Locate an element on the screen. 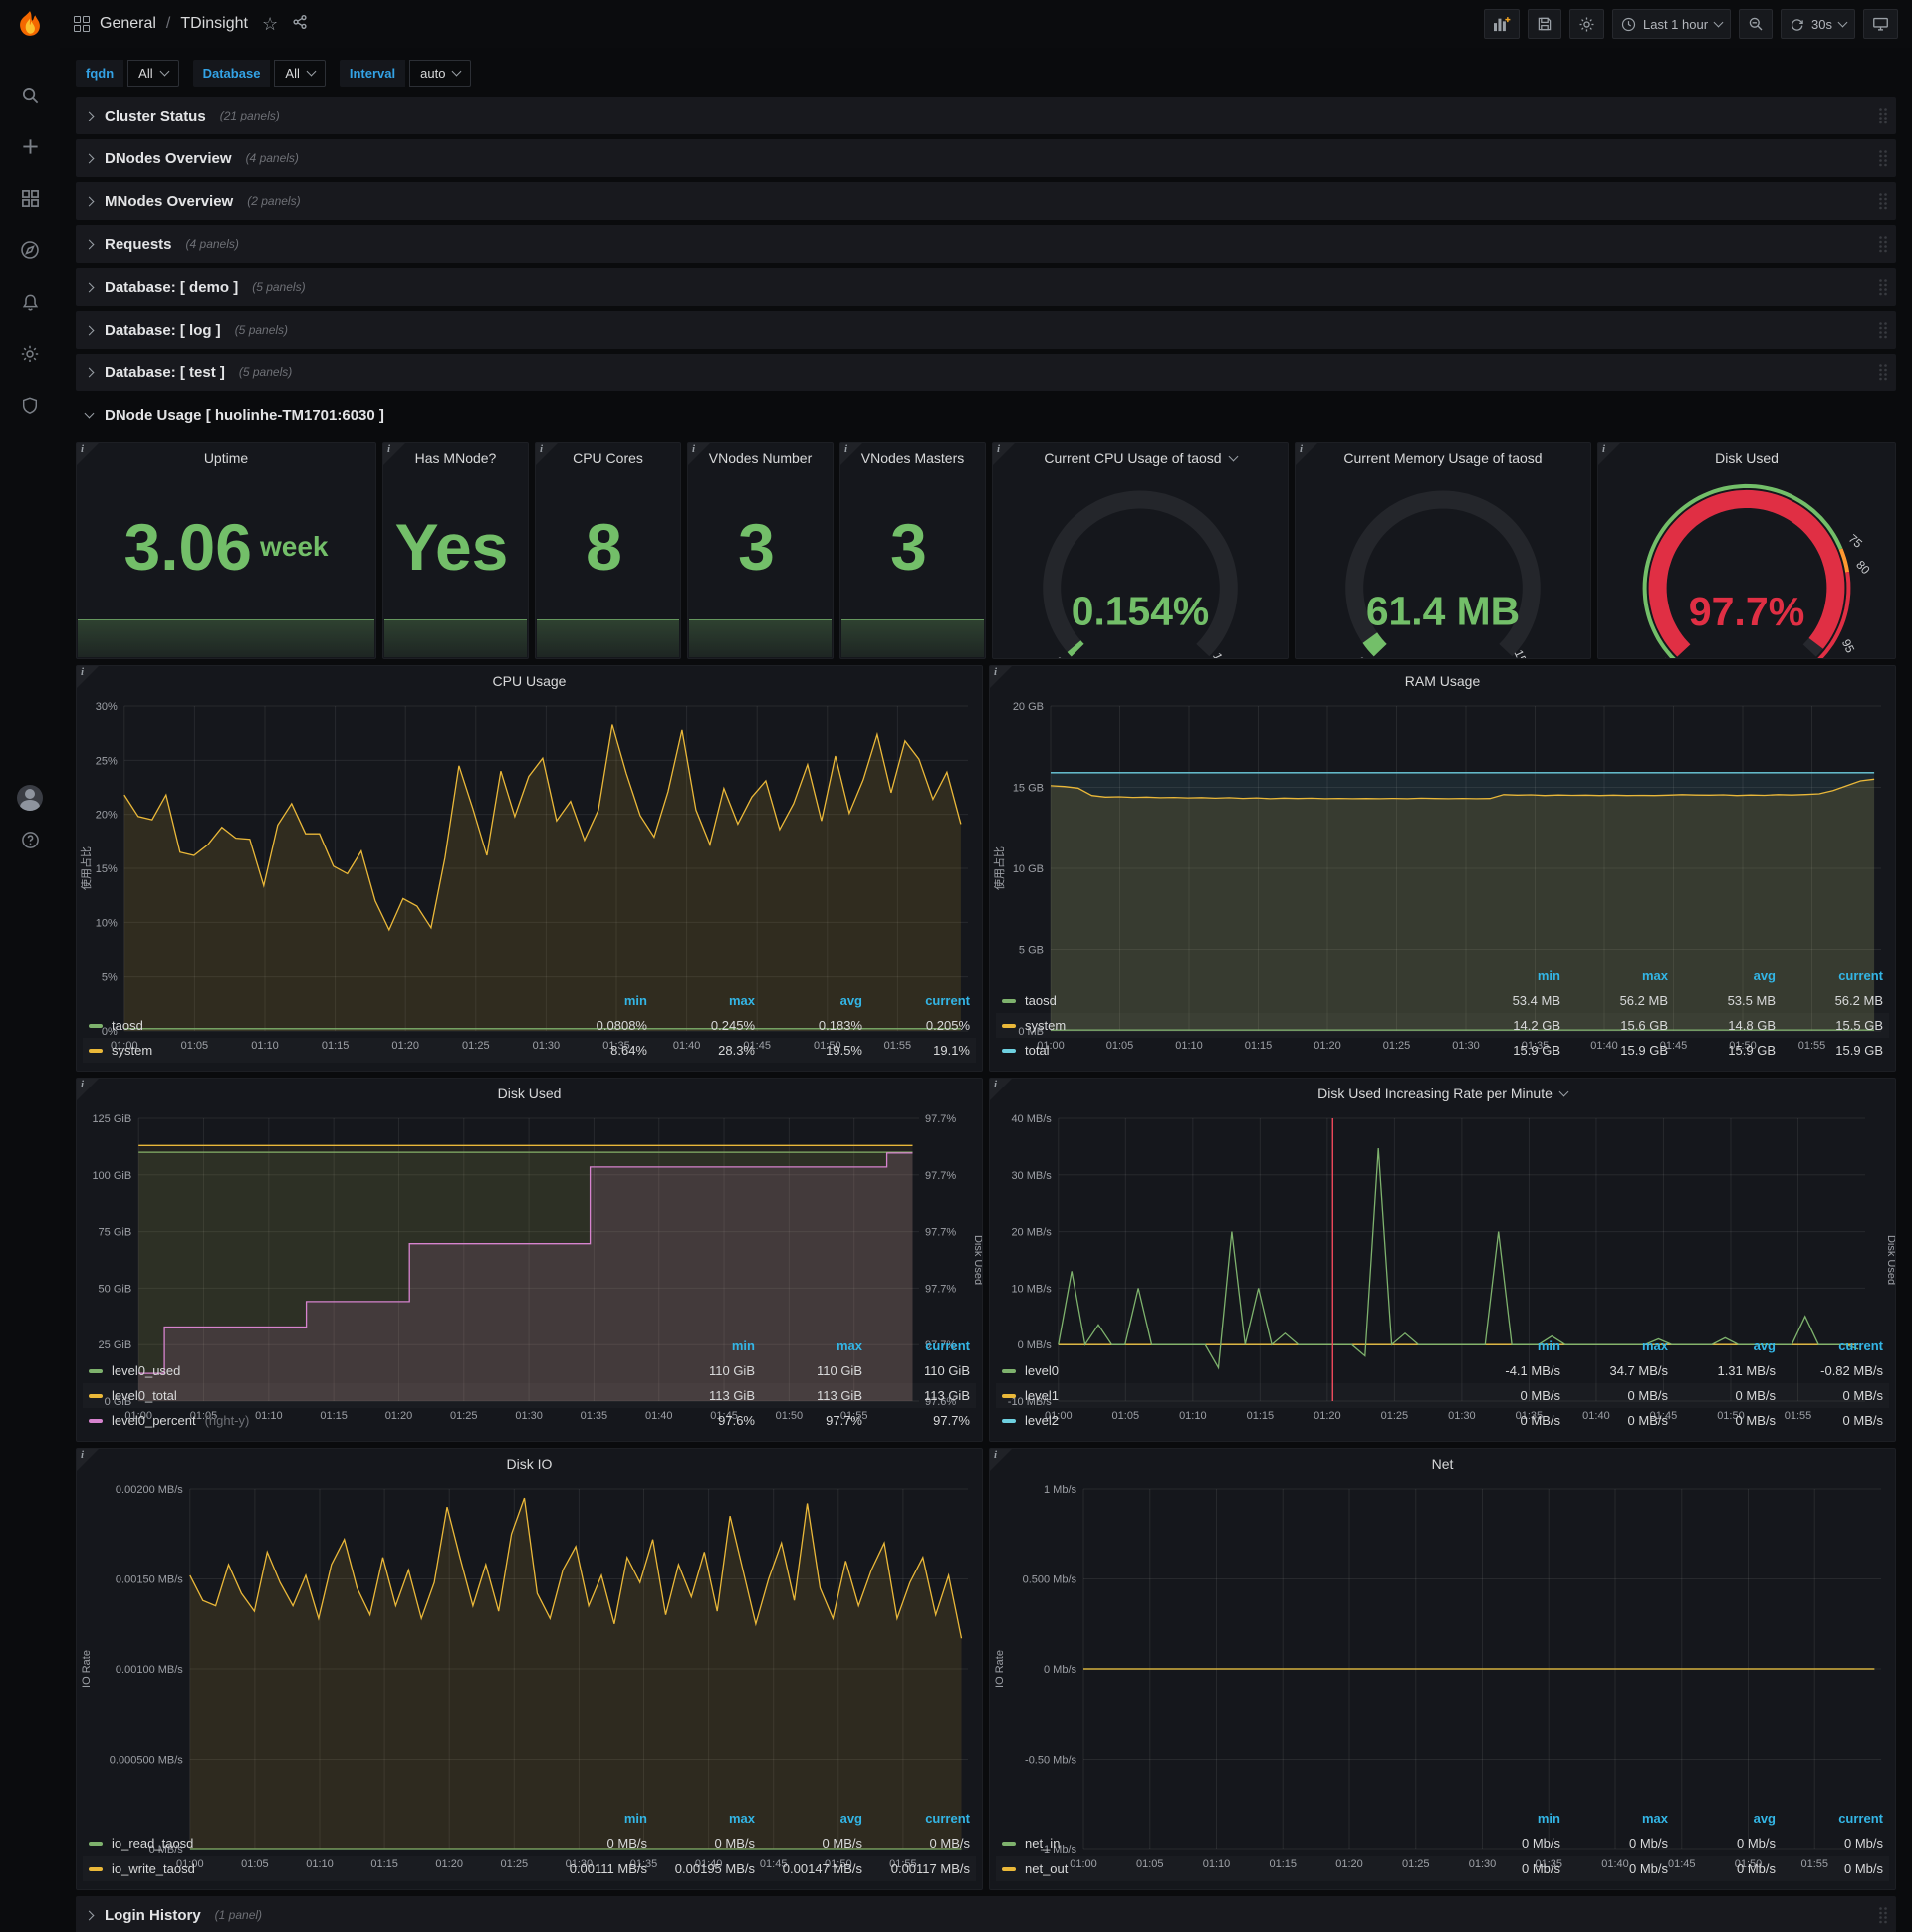 This screenshot has width=1912, height=1932. share-icon is located at coordinates (300, 24).